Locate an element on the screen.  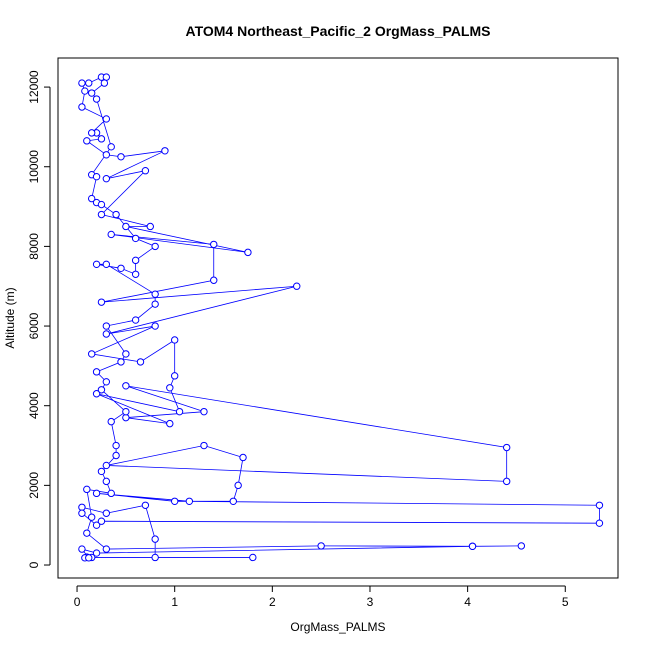
y-tick-label: 4000 is located at coordinates (34, 405).